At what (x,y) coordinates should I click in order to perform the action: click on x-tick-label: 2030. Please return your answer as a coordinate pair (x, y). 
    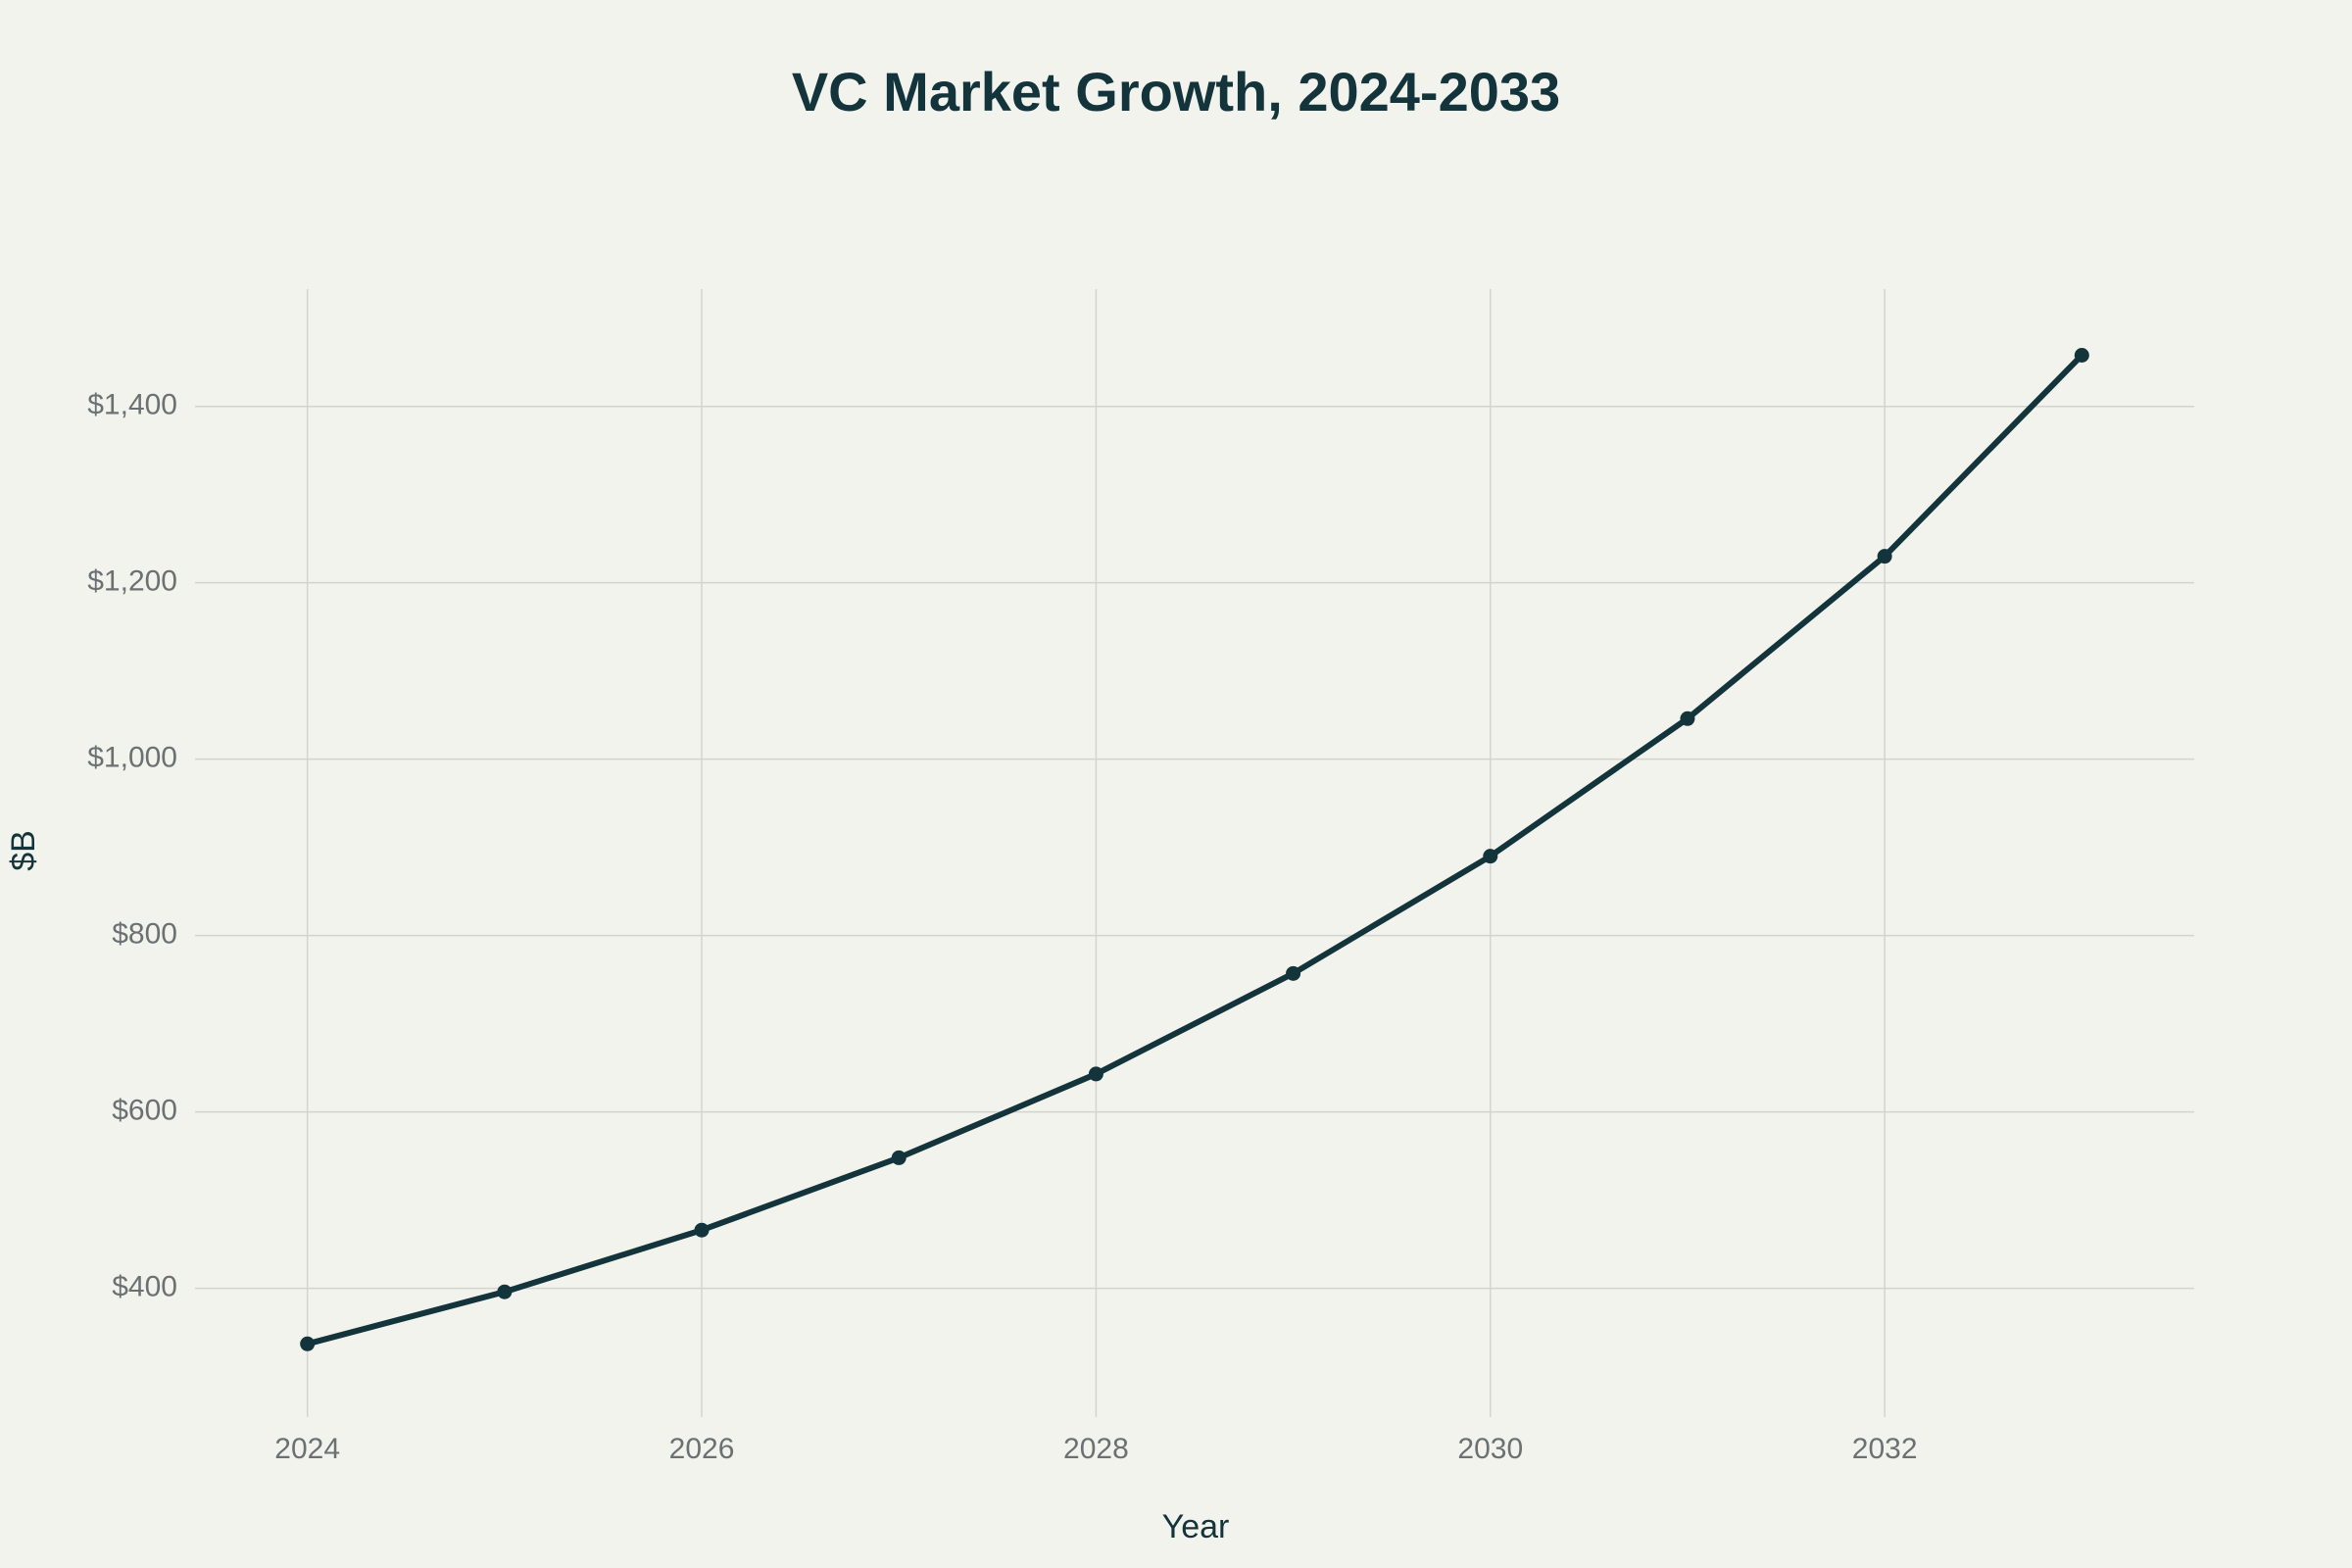
    Looking at the image, I should click on (1490, 1449).